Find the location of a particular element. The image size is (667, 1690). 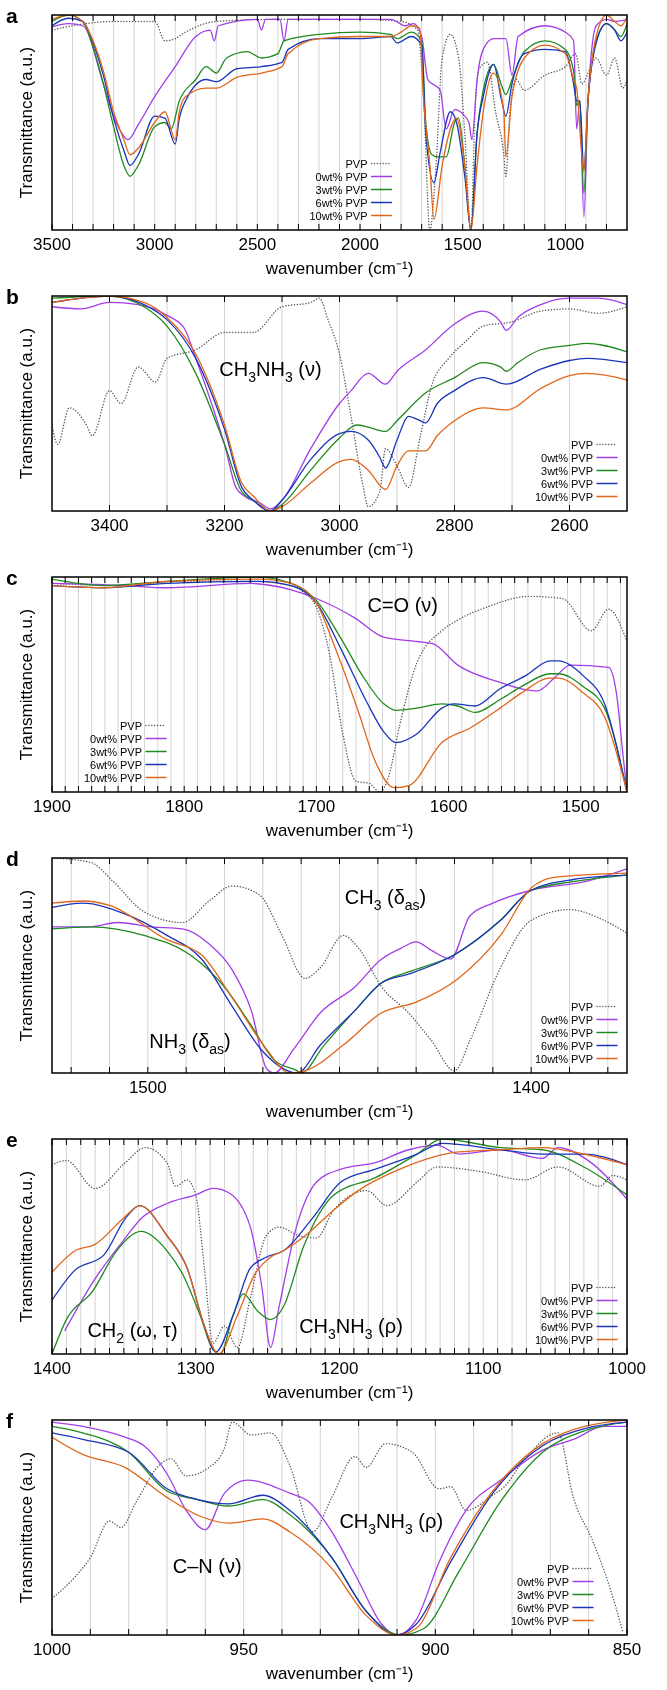

x-tick-label: 900 is located at coordinates (435, 1649).